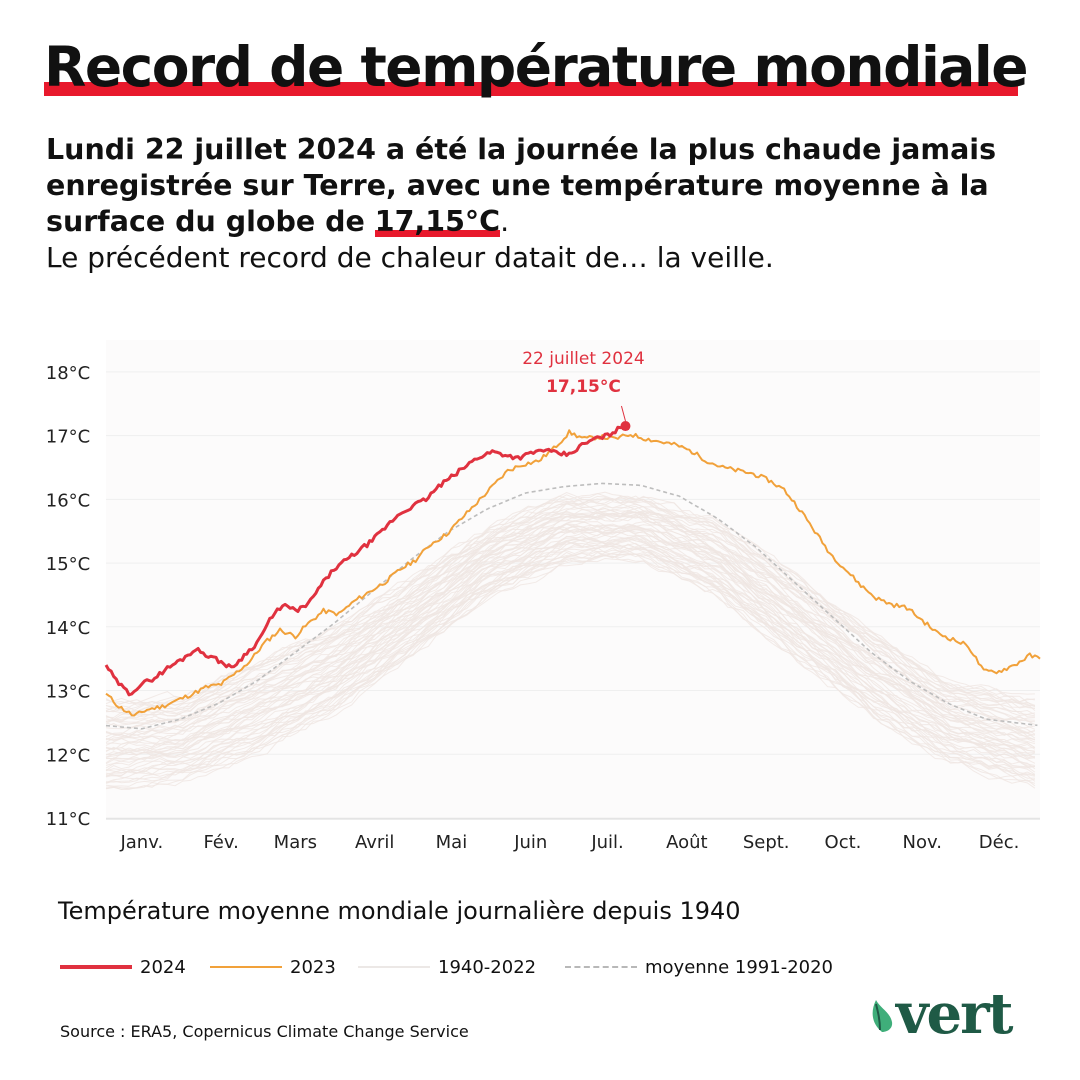 The height and width of the screenshot is (1080, 1080). I want to click on x-tick-label: Mars, so click(295, 842).